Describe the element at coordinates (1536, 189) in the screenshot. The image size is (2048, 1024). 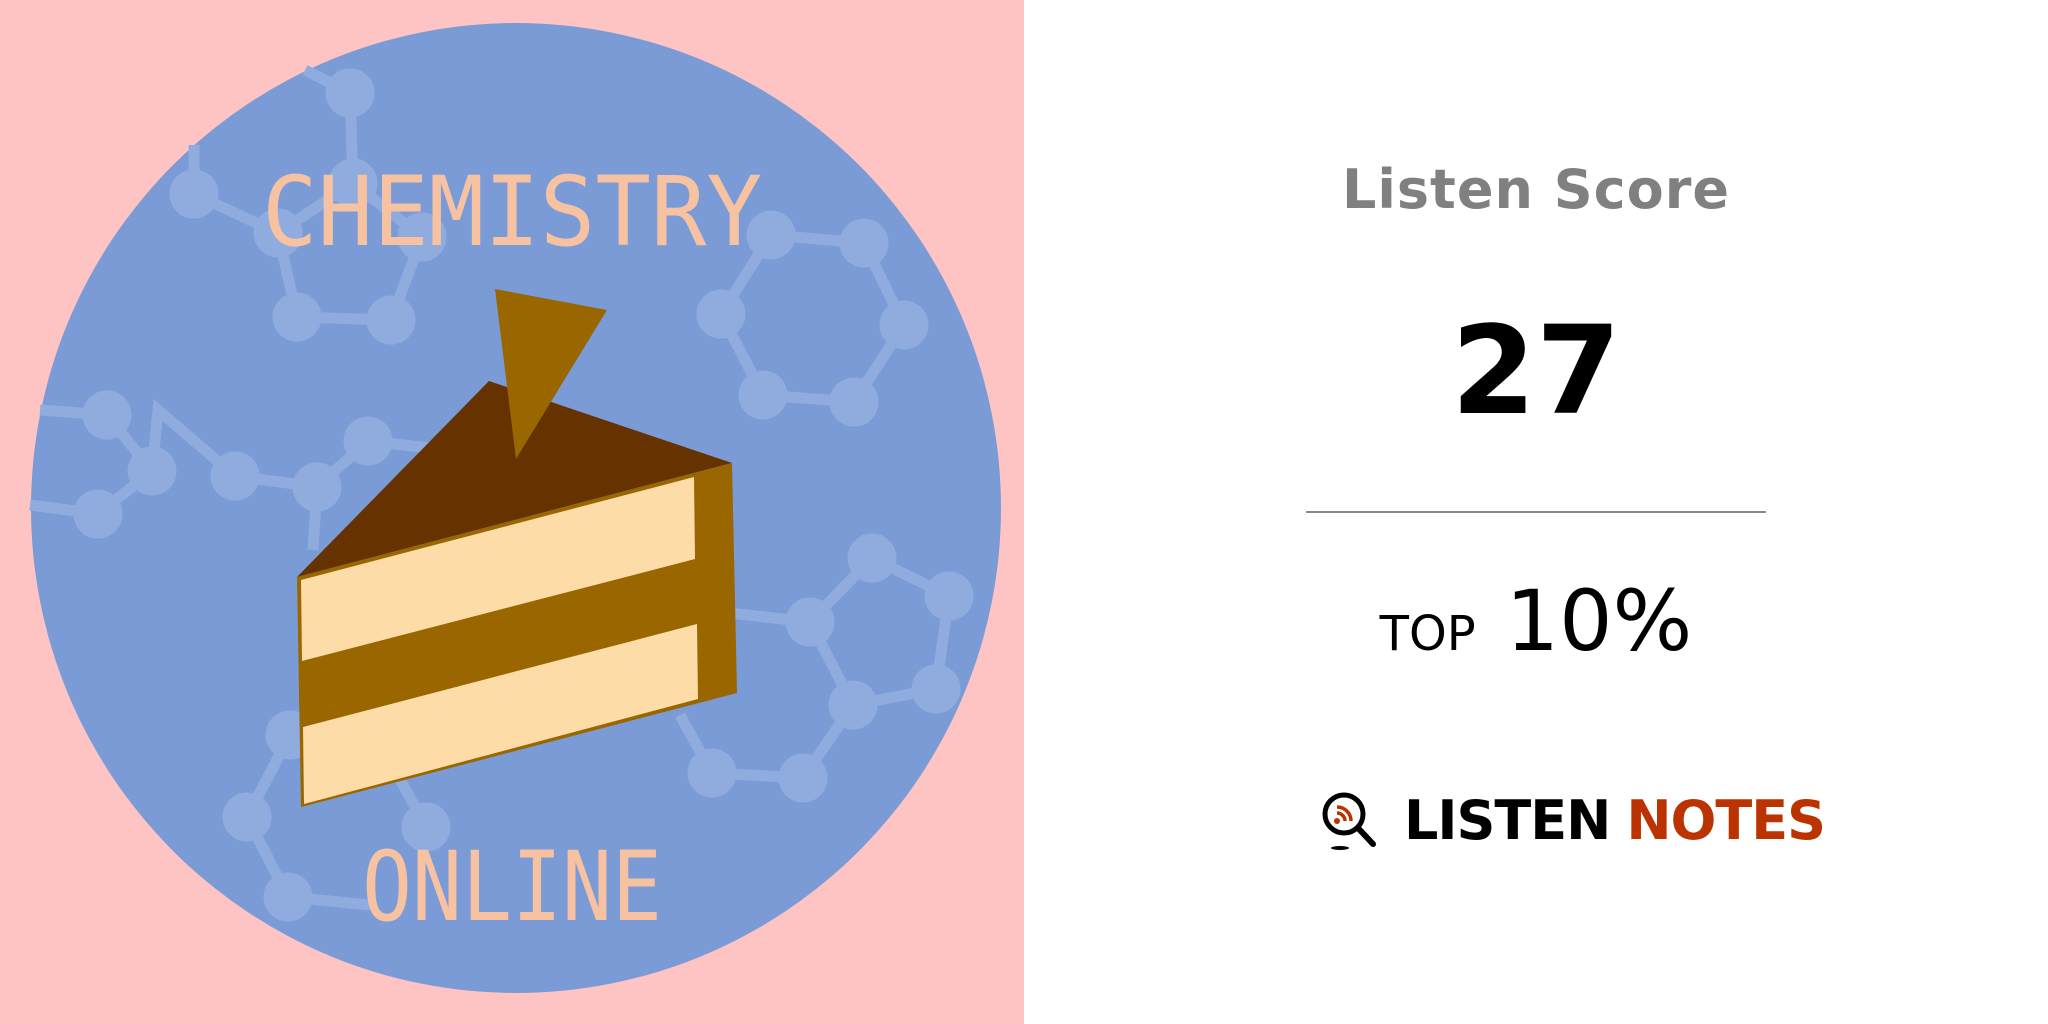
I see `listen-score-title: Listen Score` at that location.